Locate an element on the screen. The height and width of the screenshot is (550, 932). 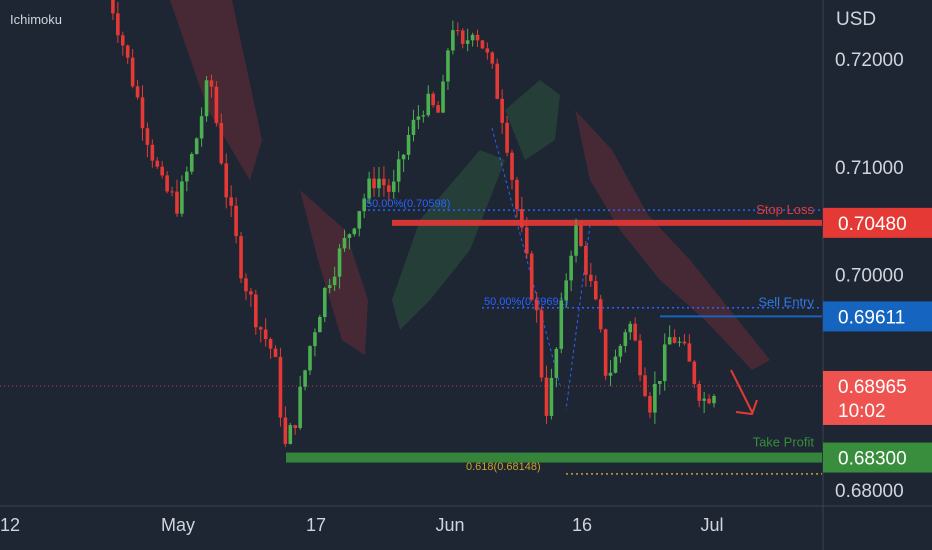
time-axis: 12 May 17 Jun 16 Jul is located at coordinates (466, 520).